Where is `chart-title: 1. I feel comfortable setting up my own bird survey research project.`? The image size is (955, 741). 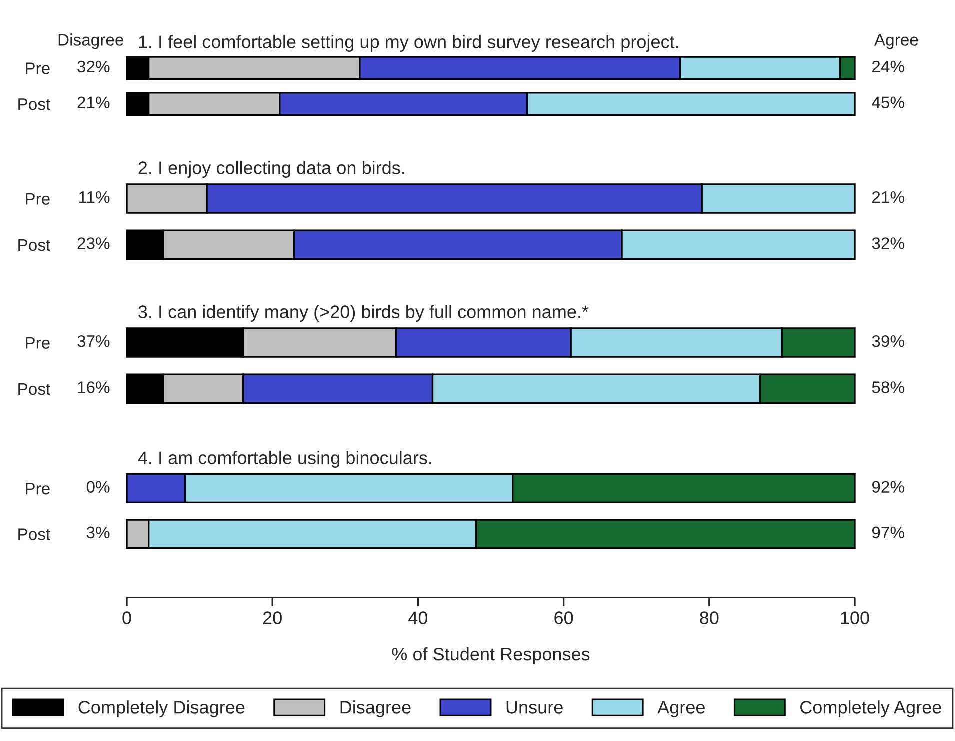
chart-title: 1. I feel comfortable setting up my own bird survey research project. is located at coordinates (408, 43).